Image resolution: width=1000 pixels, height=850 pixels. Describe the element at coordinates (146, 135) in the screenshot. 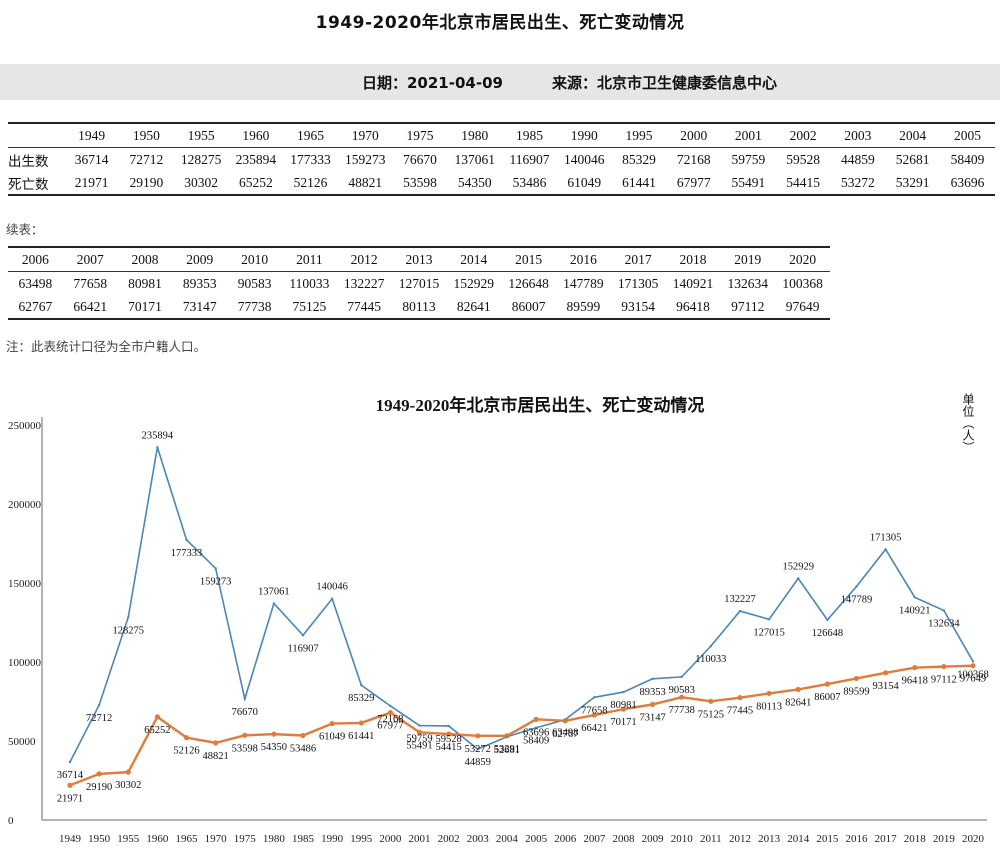

I see `year-header-cell: 1950` at that location.